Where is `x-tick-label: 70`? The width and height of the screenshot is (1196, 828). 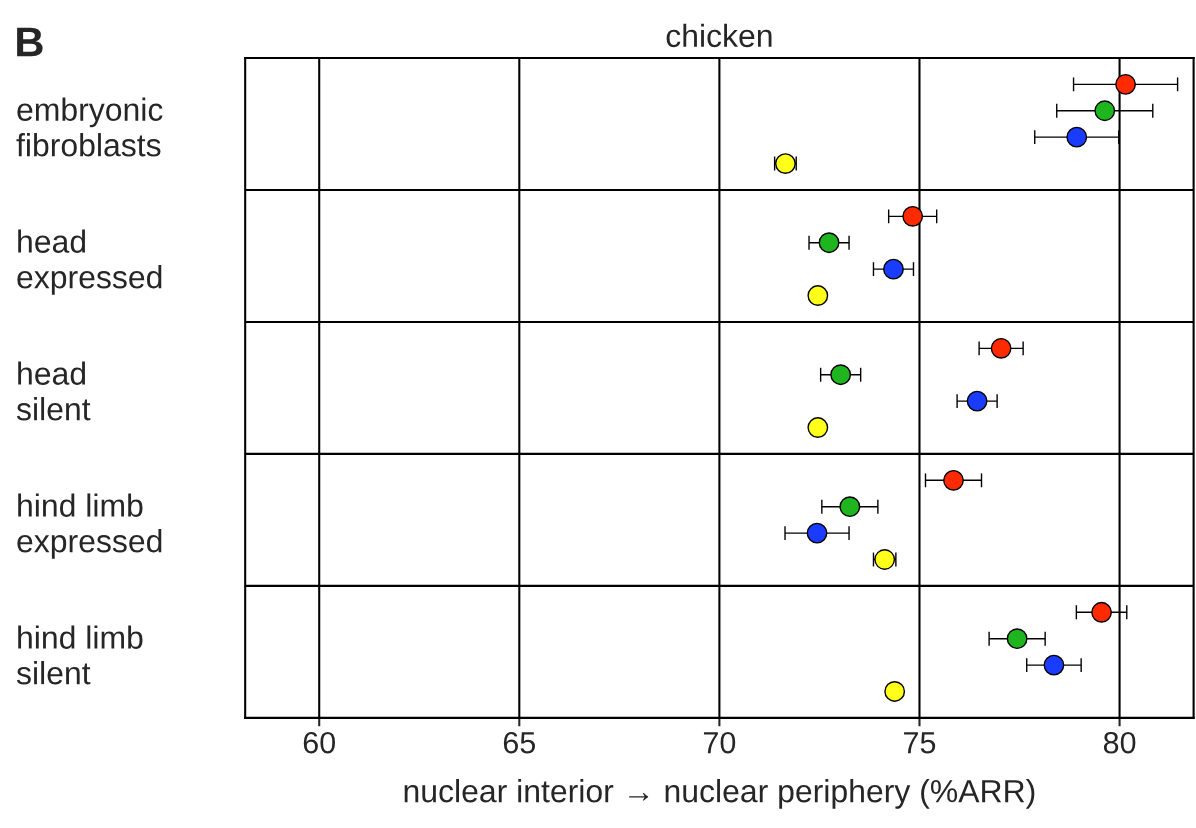 x-tick-label: 70 is located at coordinates (719, 742).